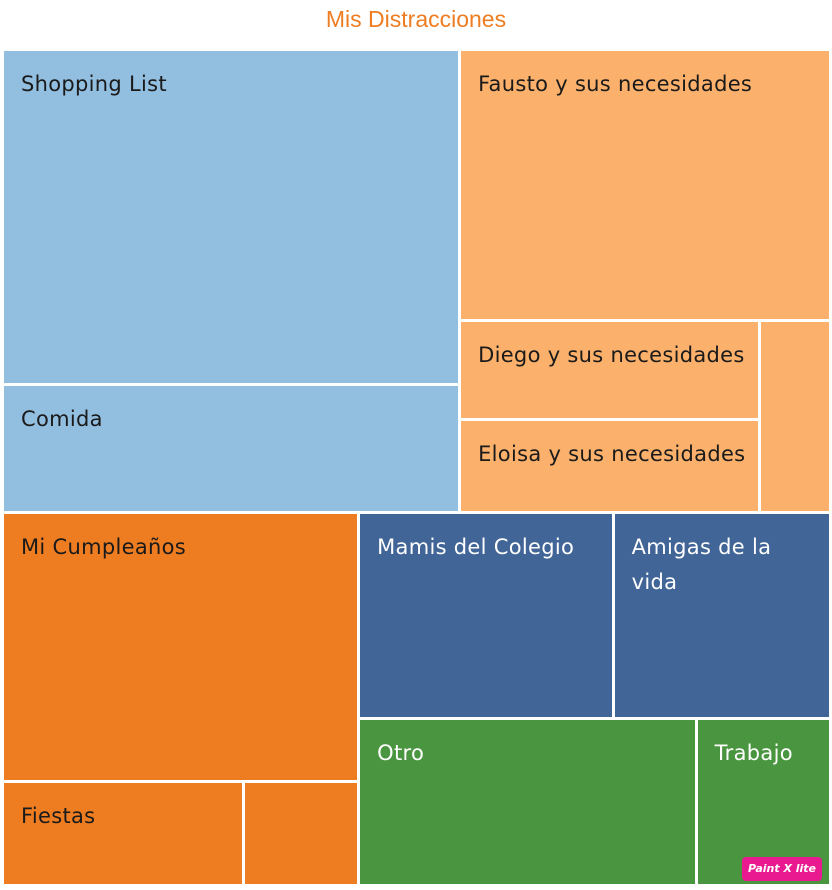  I want to click on treemap-tile: Fausto y sus necesidades, so click(645, 185).